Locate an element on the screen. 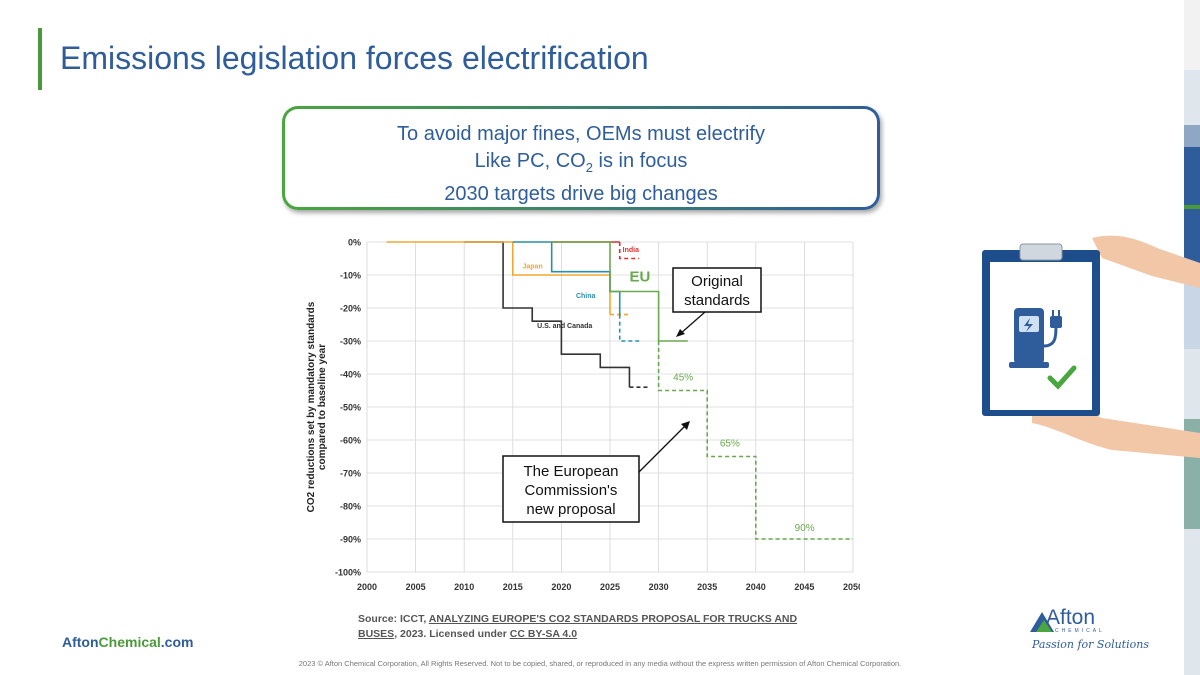 The width and height of the screenshot is (1200, 675). series-label-india: India is located at coordinates (631, 250).